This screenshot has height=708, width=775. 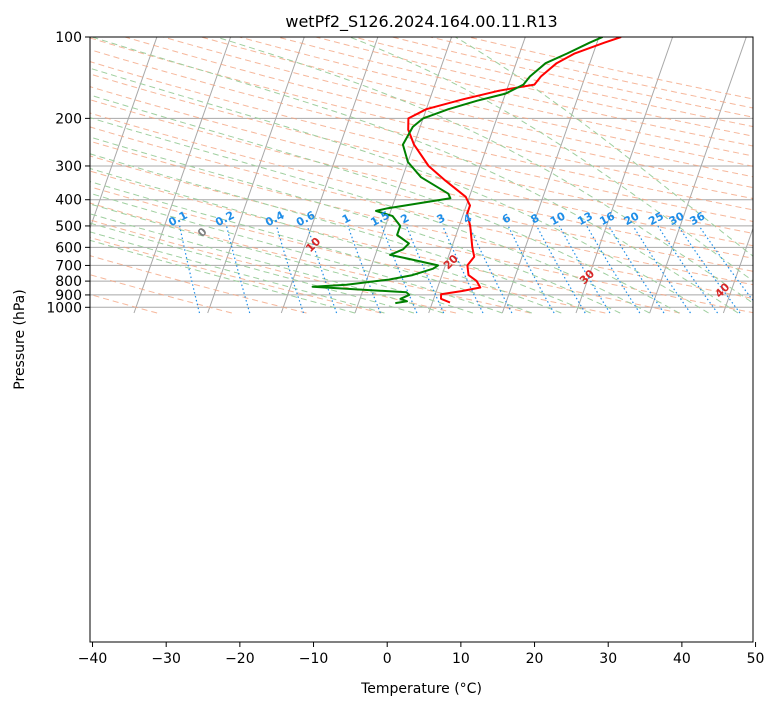 What do you see at coordinates (558, 218) in the screenshot?
I see `mixing-ratio-label: 10` at bounding box center [558, 218].